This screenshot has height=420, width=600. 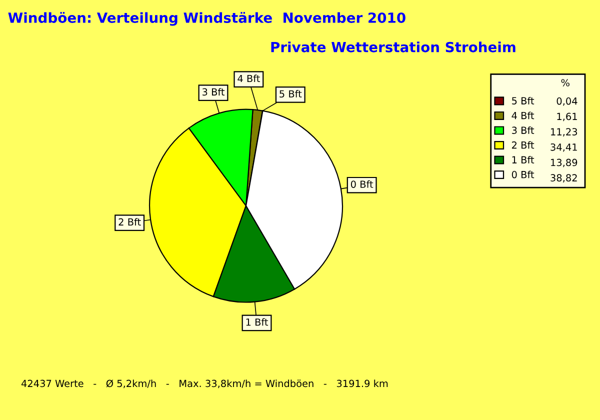 I want to click on slice-label: 1 Bft, so click(x=257, y=322).